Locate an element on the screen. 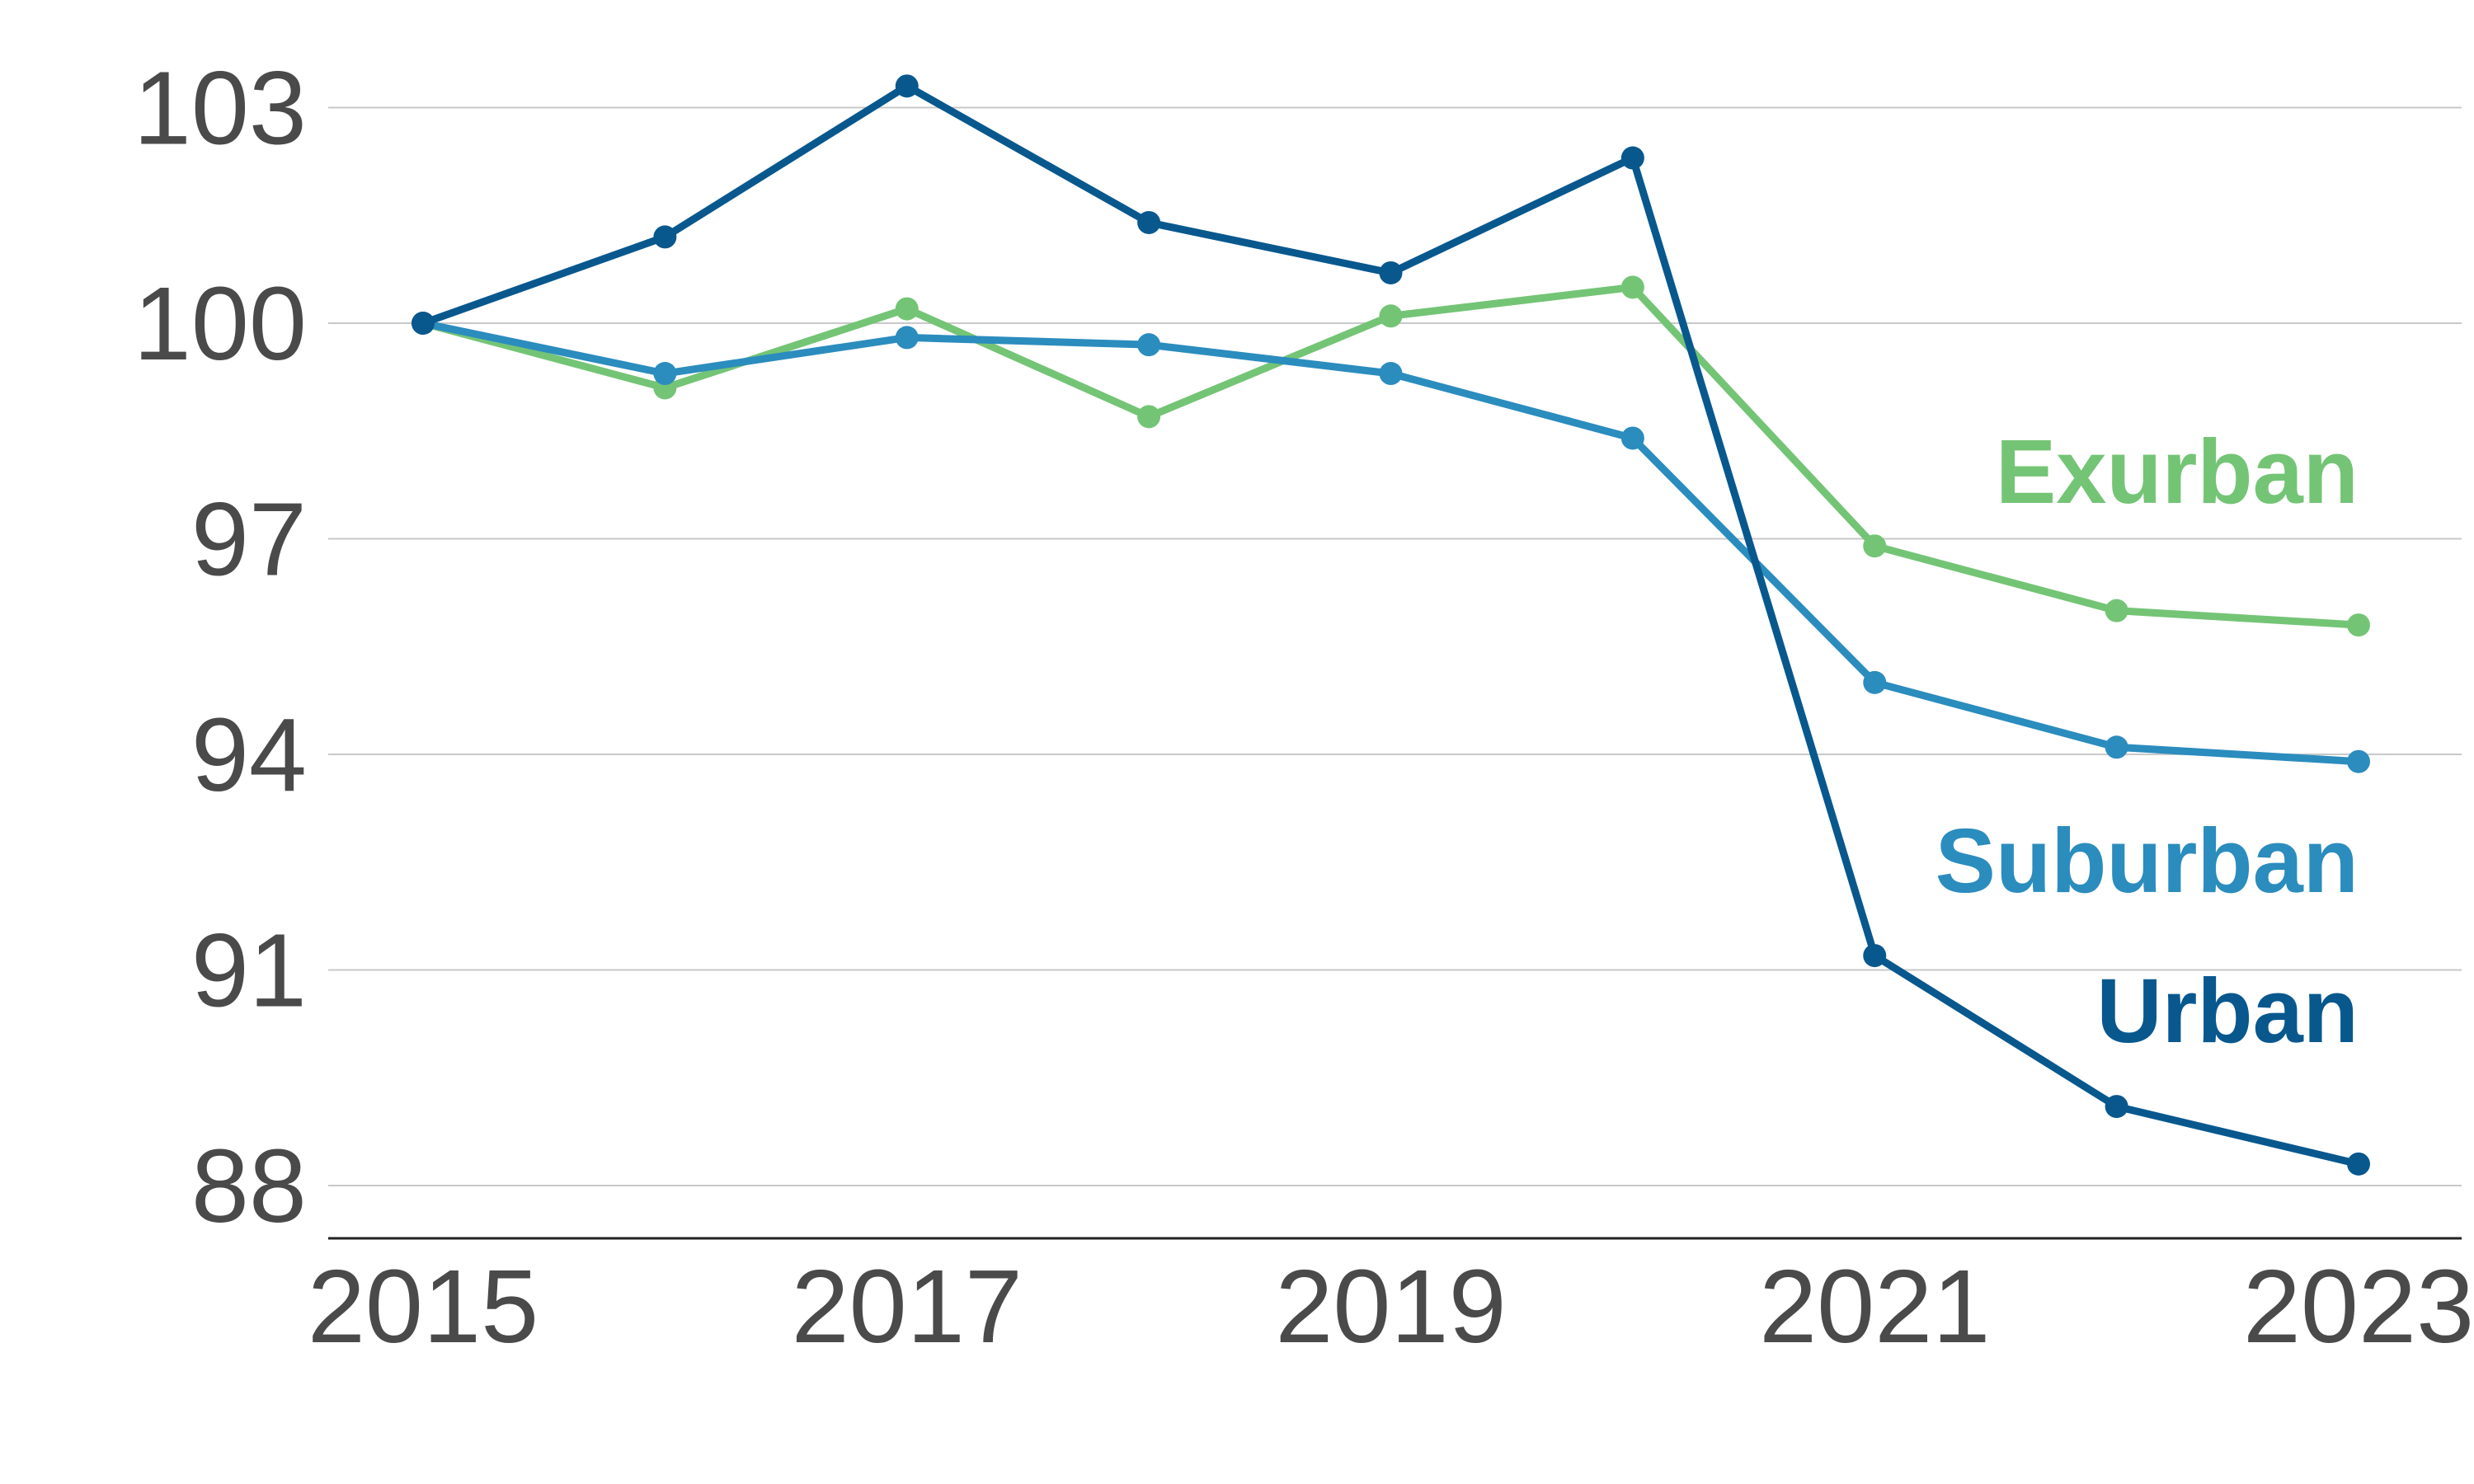 This screenshot has height=1484, width=2474. y-tick-label: 97 is located at coordinates (249, 539).